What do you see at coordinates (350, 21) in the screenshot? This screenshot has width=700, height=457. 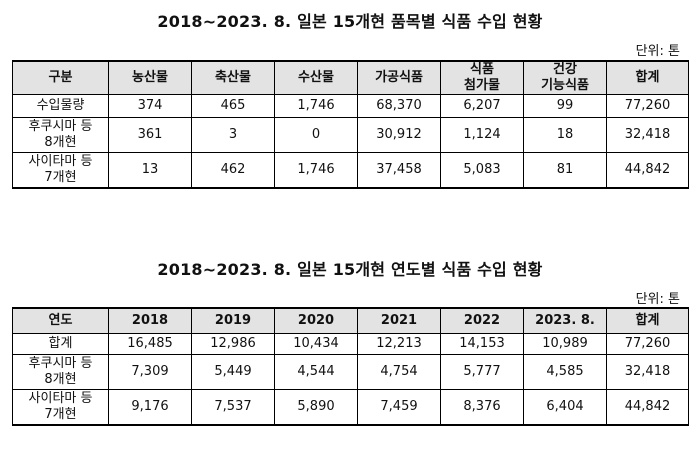 I see `table1-title: 2018~2023. 8. 일본 15개현 품목별 식품 수입 현황` at bounding box center [350, 21].